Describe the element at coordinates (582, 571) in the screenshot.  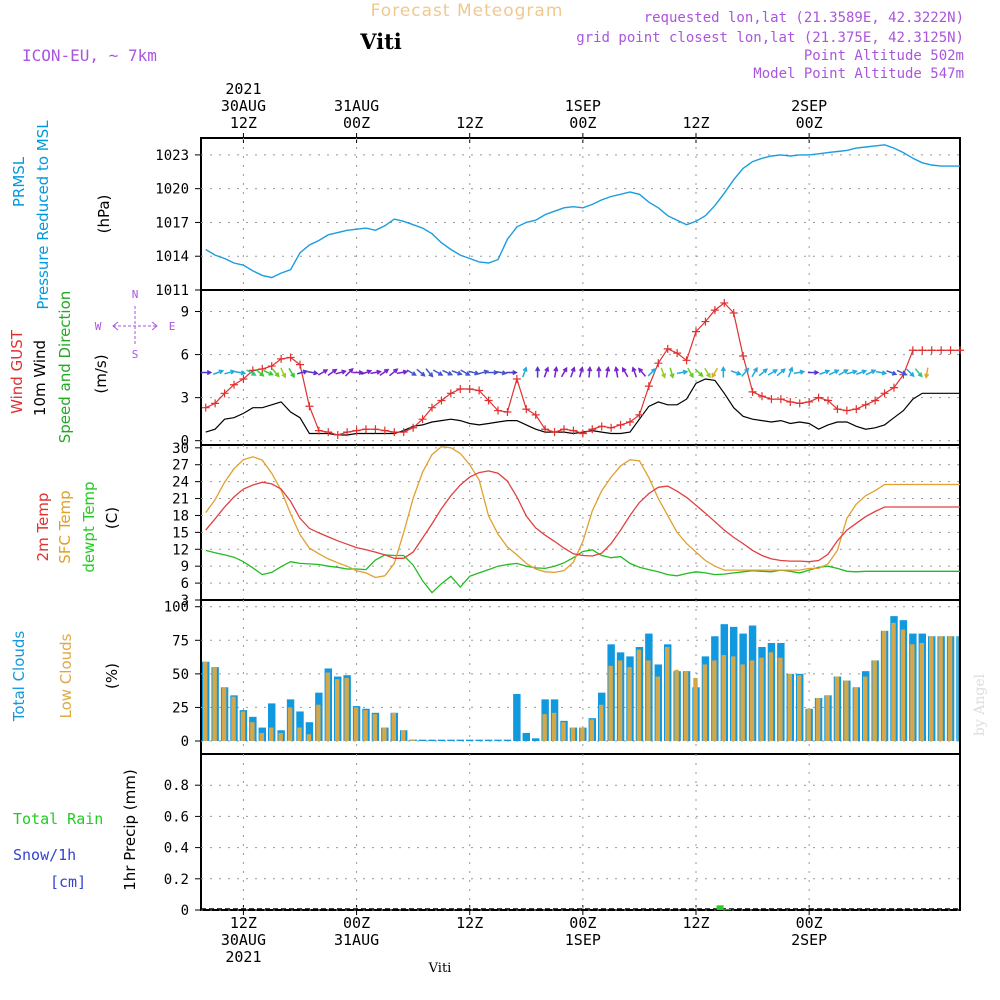
I see `dewpoint-line` at that location.